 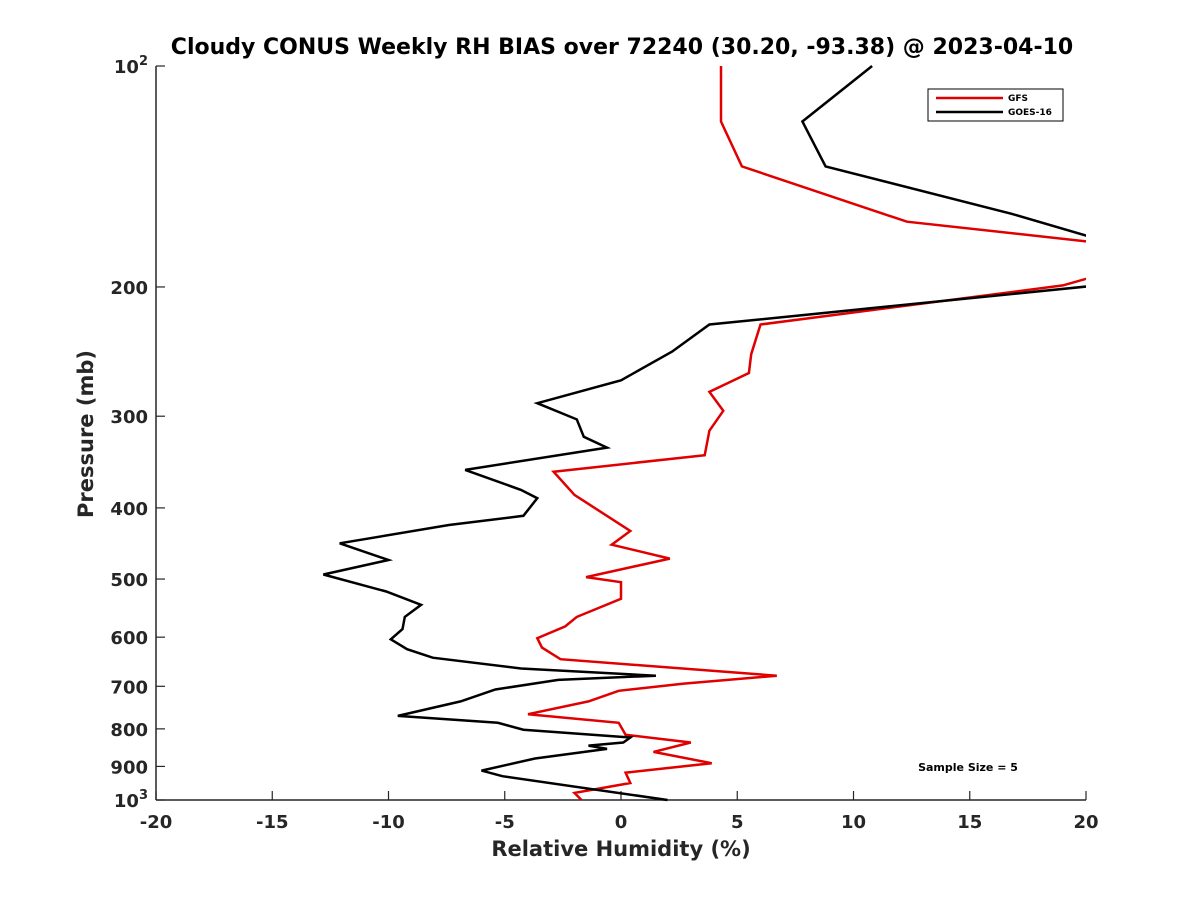 I want to click on y-tick-label: 10², so click(x=131, y=66).